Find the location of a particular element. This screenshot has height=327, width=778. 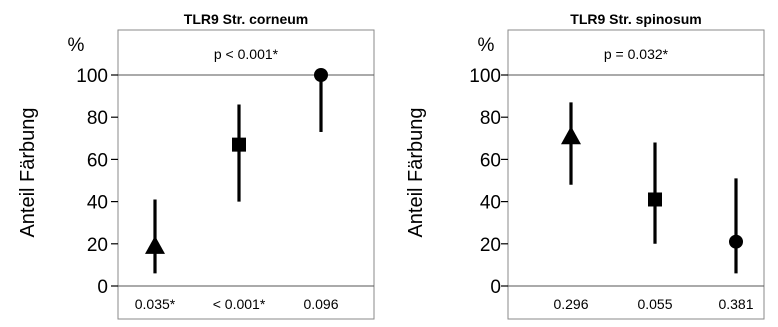

chart2-y-tick-label-2: 40 is located at coordinates (490, 203).